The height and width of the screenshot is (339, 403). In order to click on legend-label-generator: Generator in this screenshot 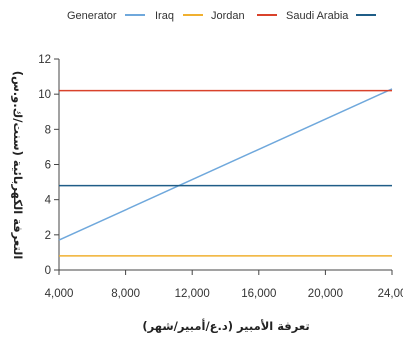, I will do `click(92, 16)`.